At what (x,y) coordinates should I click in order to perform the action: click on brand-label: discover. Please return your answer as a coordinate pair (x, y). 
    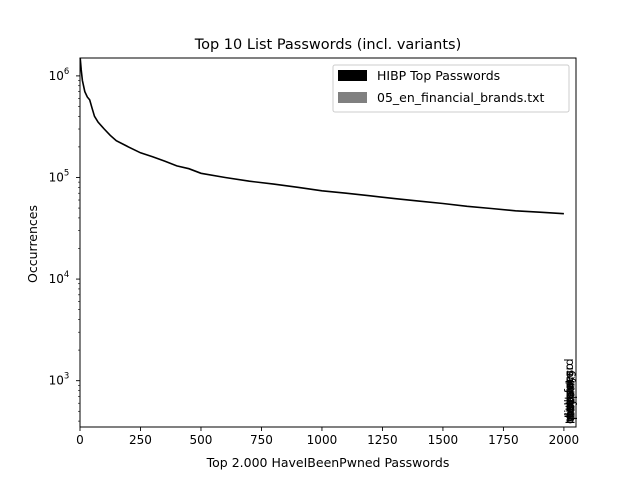
    Looking at the image, I should click on (569, 395).